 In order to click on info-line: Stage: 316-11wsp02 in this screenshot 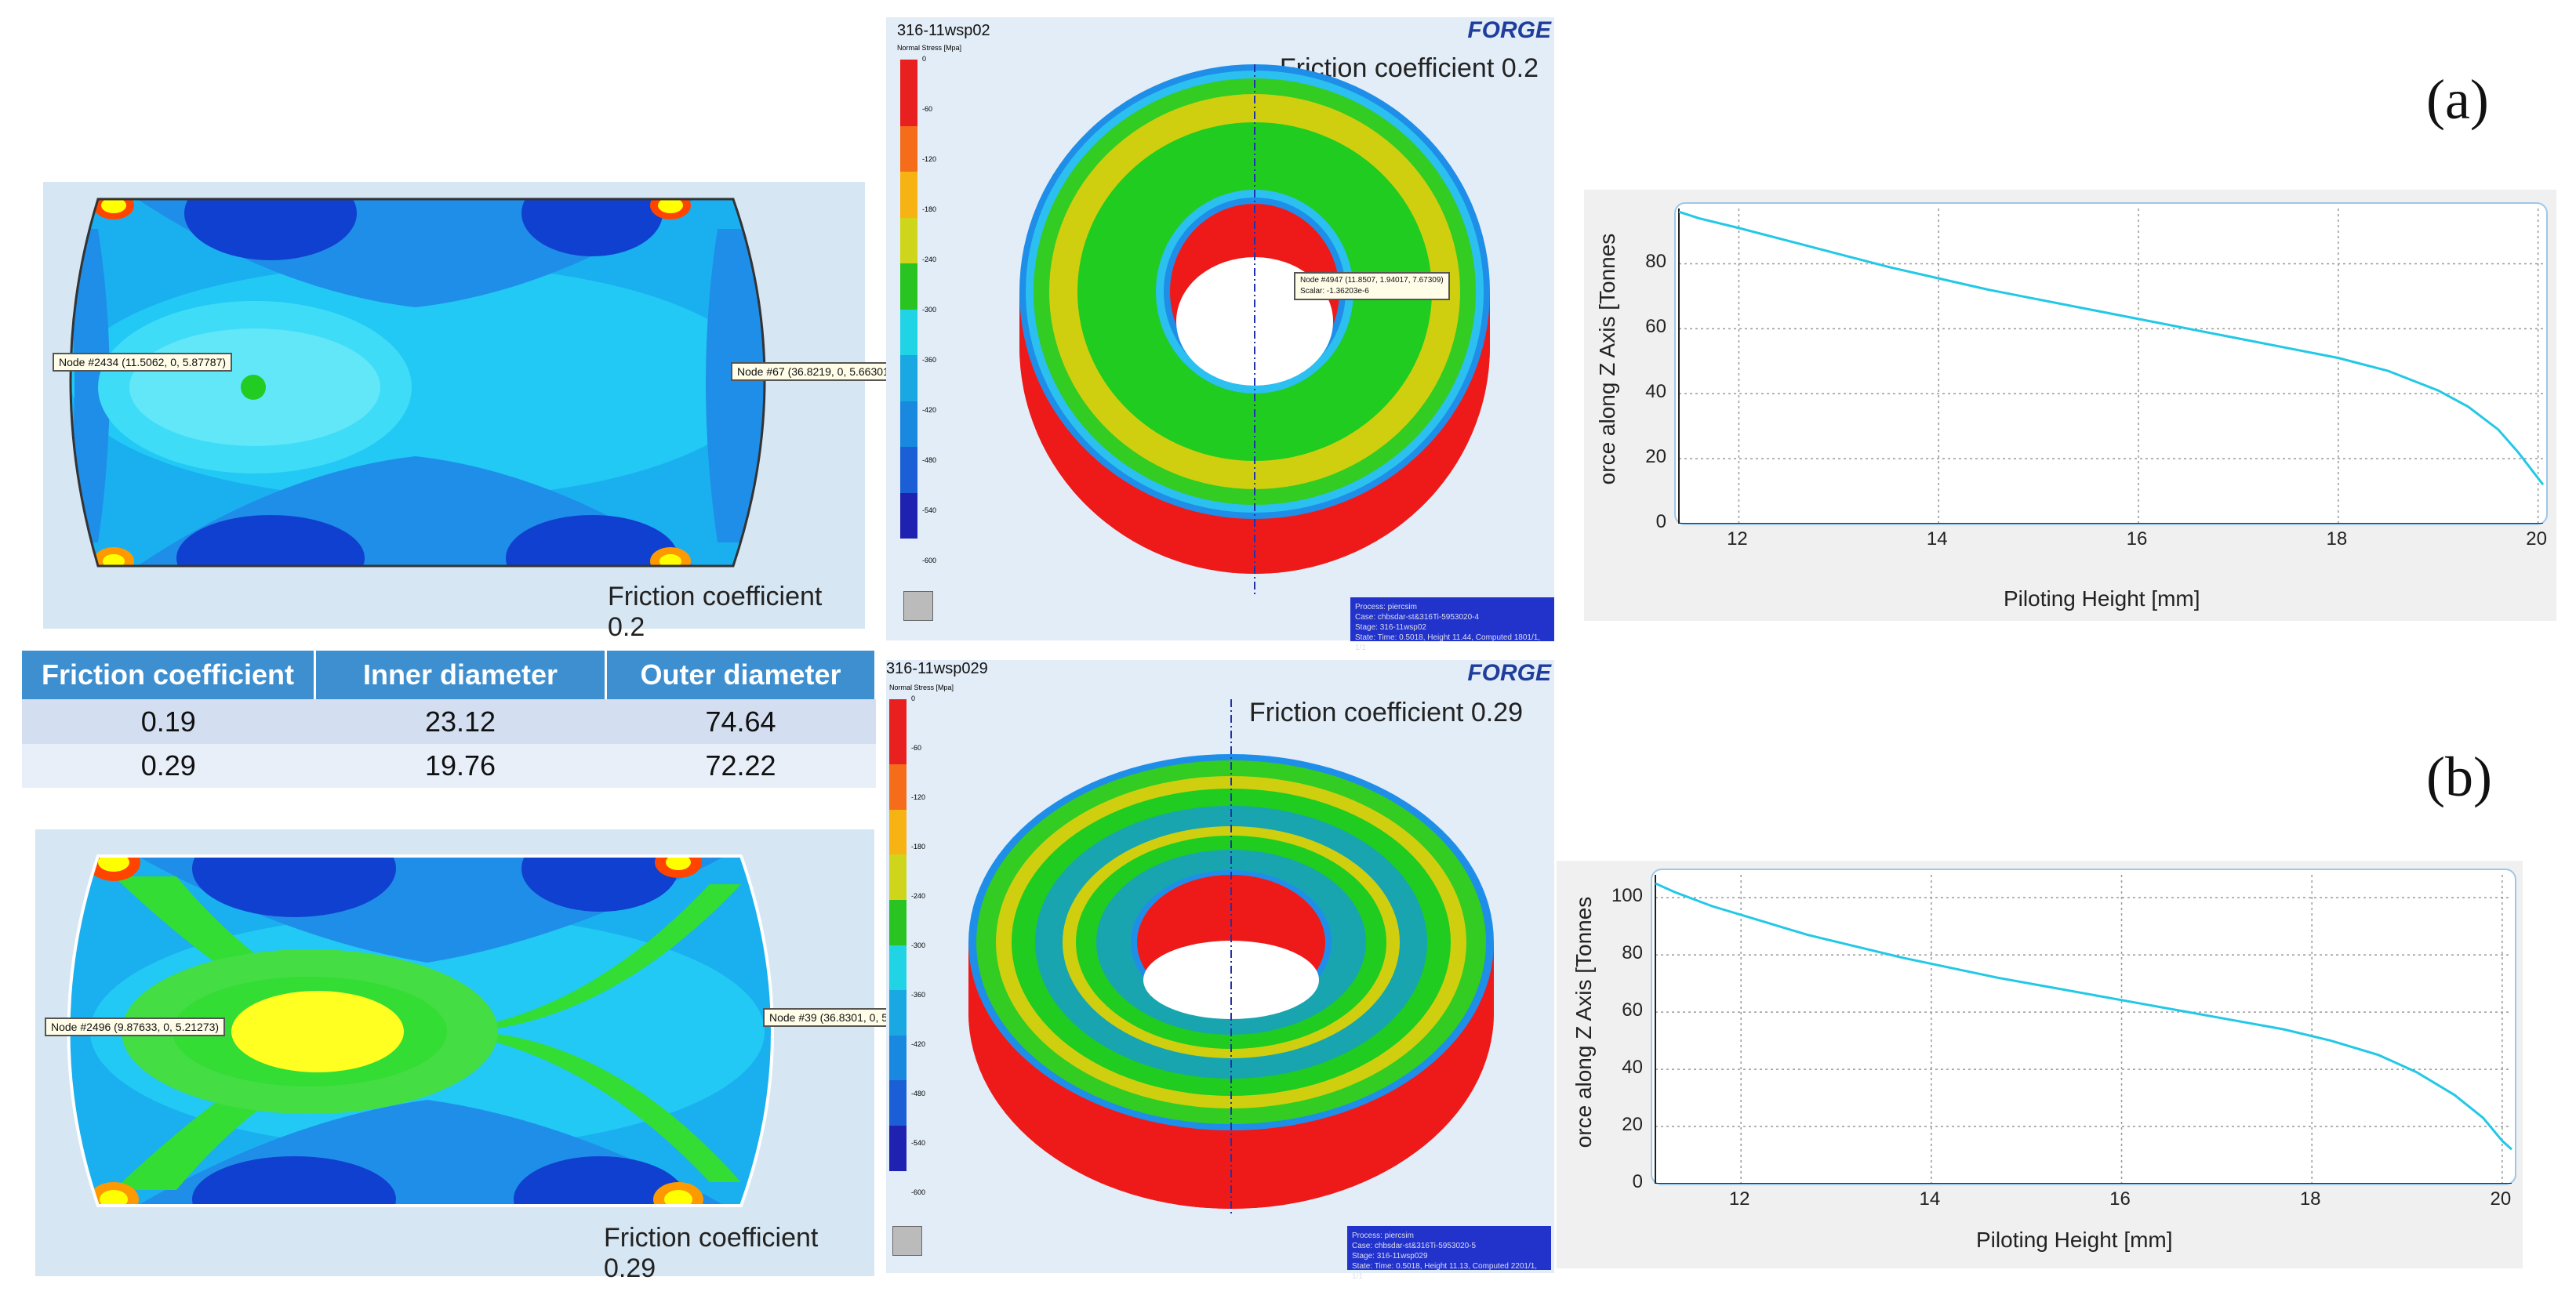, I will do `click(1390, 628)`.